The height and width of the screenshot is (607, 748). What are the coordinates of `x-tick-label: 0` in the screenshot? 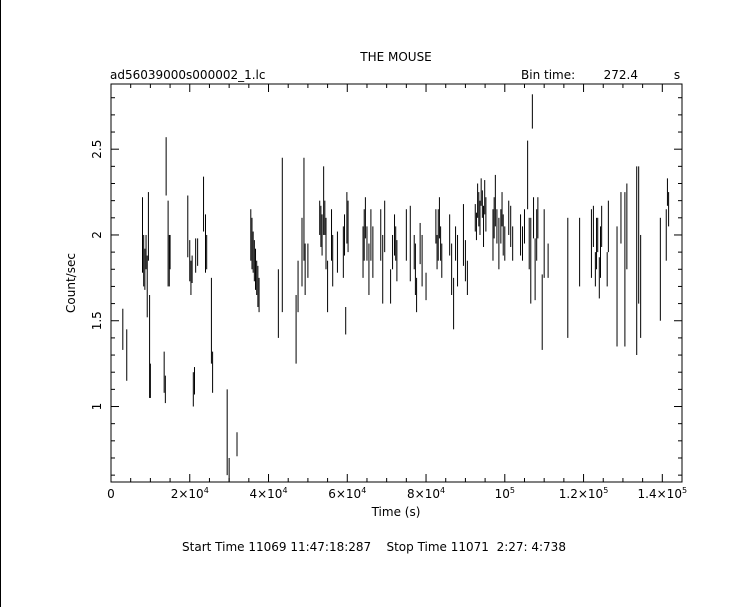 It's located at (111, 494).